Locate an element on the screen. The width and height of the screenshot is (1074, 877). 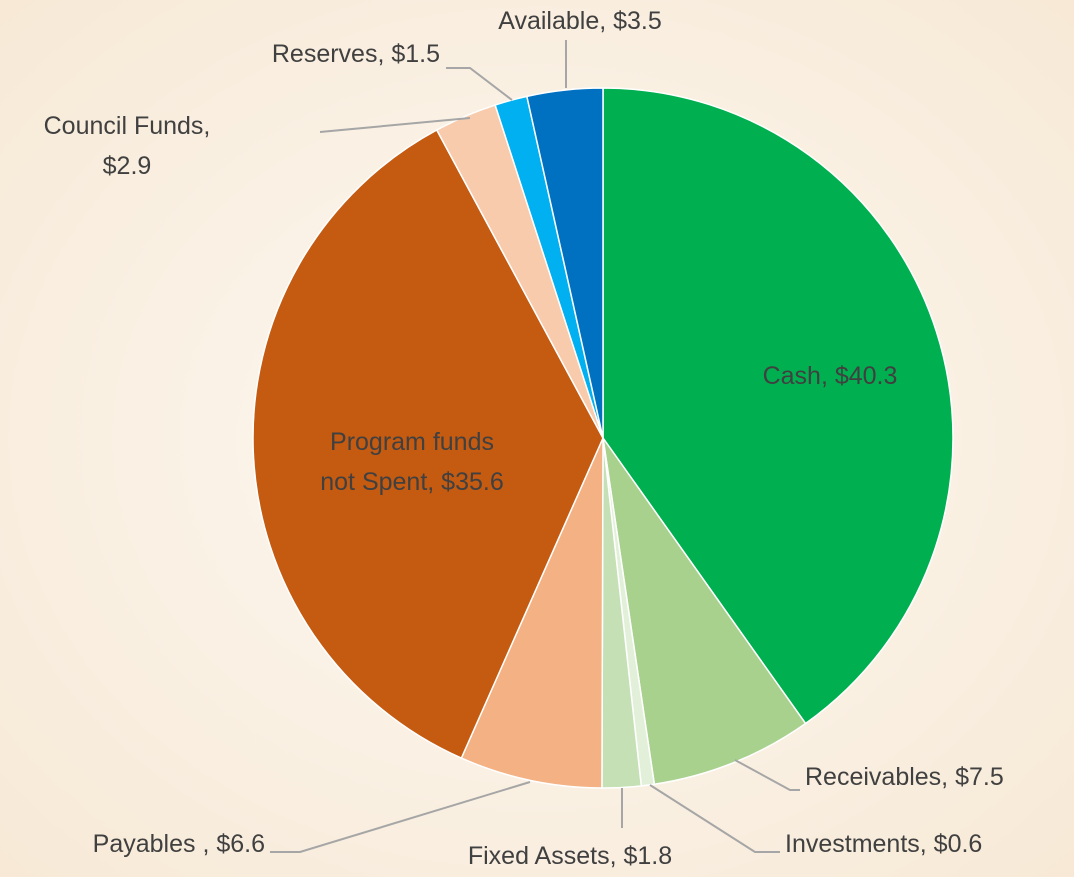
data-label: Fixed Assets, $1.8 is located at coordinates (570, 856).